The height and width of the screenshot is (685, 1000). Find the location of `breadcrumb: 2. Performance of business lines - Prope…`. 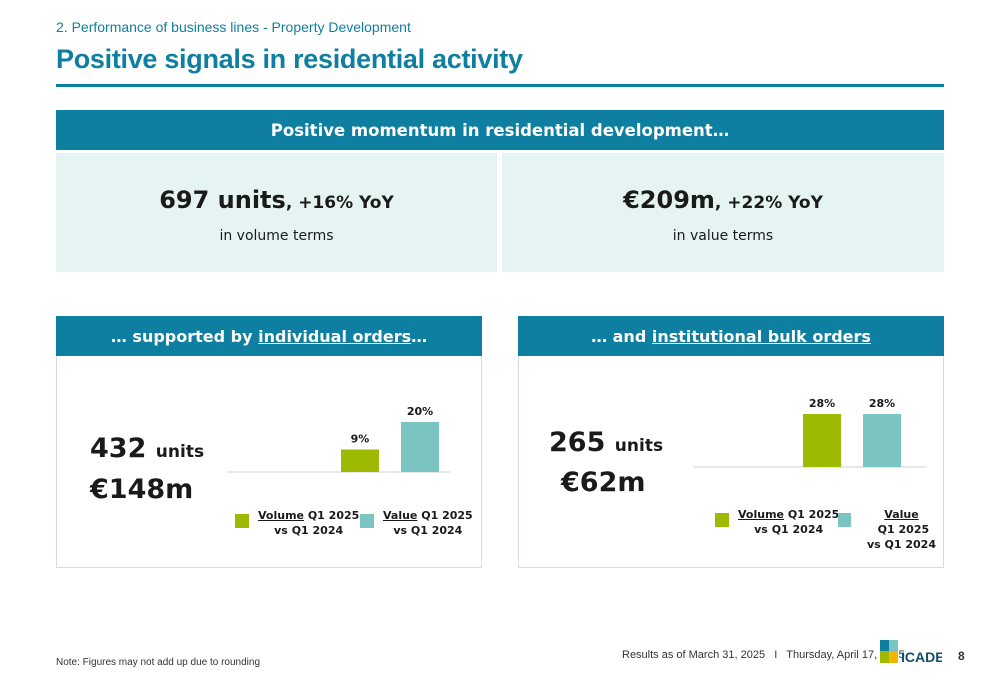

breadcrumb: 2. Performance of business lines - Prope… is located at coordinates (233, 27).